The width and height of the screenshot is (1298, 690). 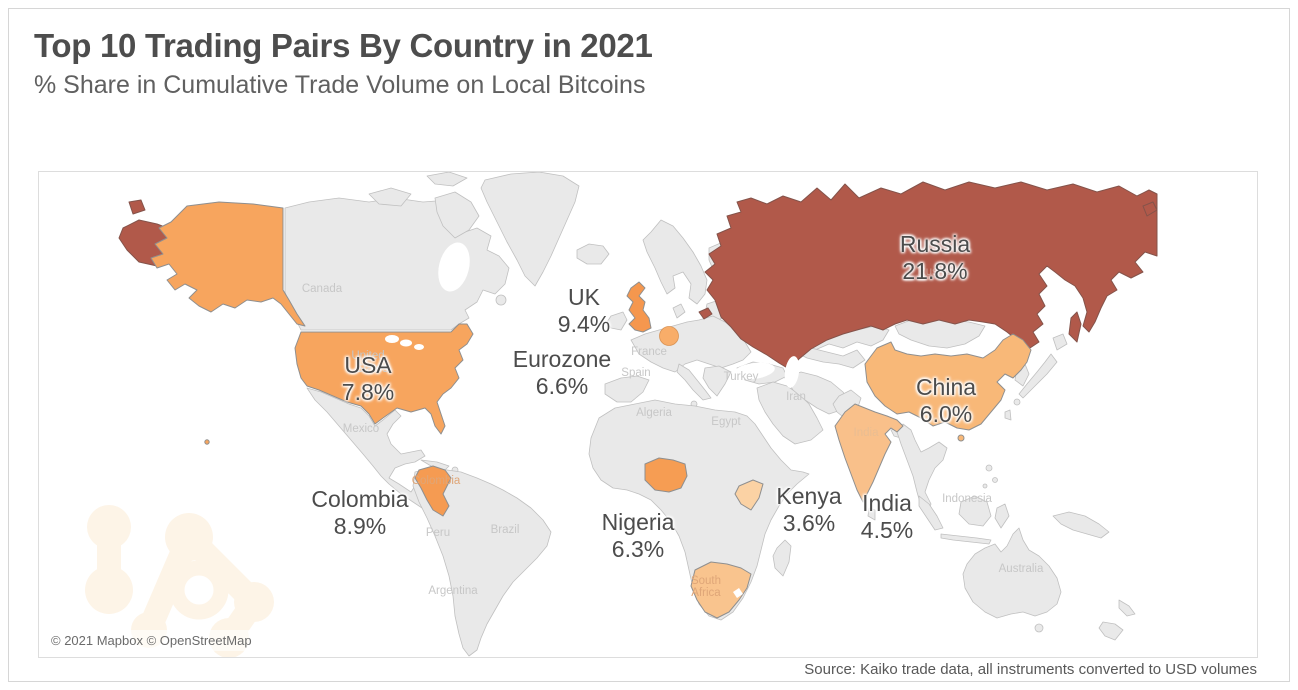 What do you see at coordinates (931, 513) in the screenshot?
I see `country-sumatra` at bounding box center [931, 513].